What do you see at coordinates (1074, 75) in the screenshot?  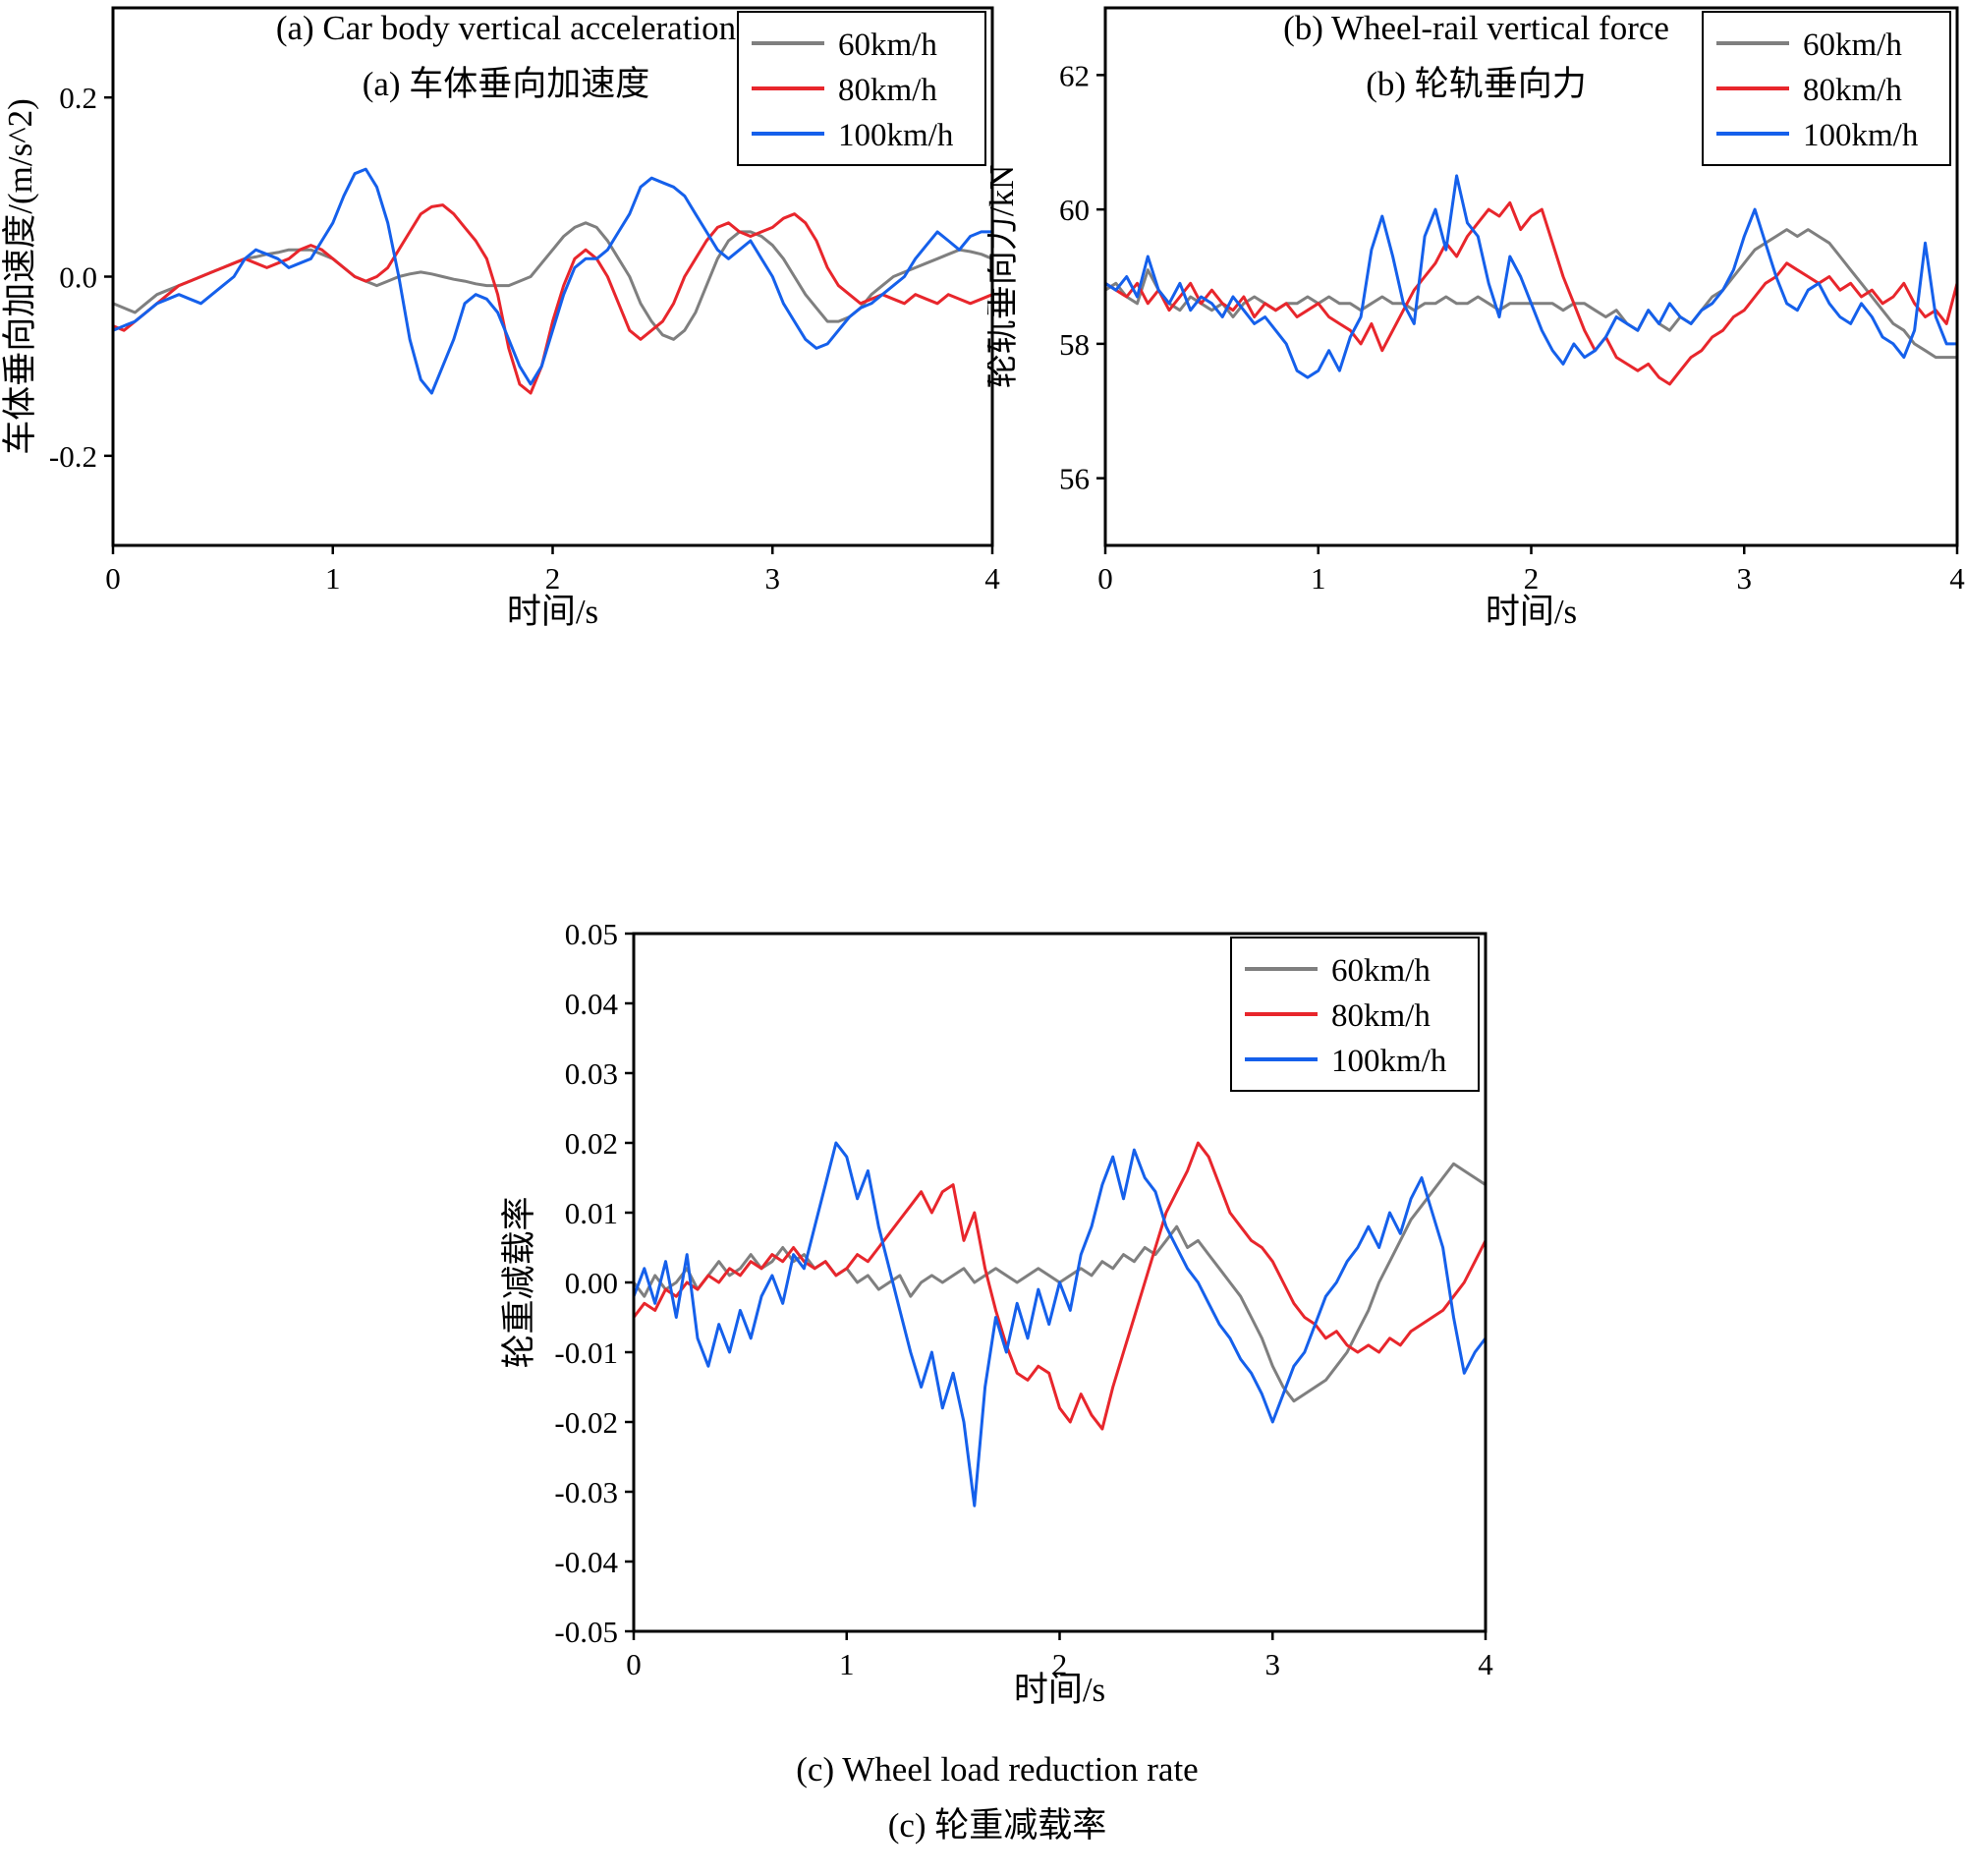 I see `y-tick-label: 62` at bounding box center [1074, 75].